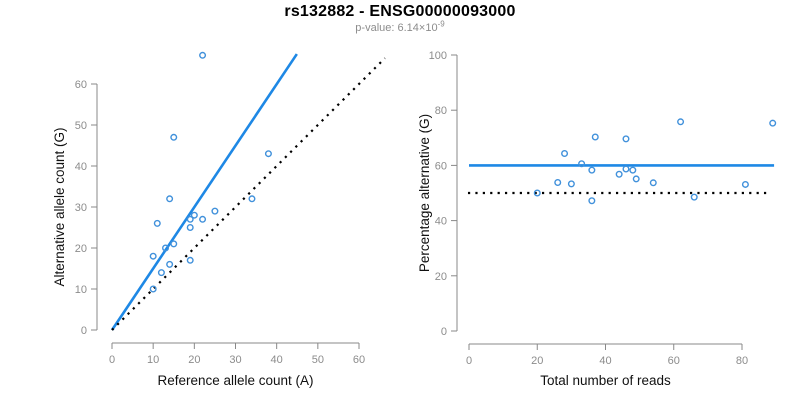  I want to click on plot-title: rs132882 - ENSG00000093000, so click(400, 11).